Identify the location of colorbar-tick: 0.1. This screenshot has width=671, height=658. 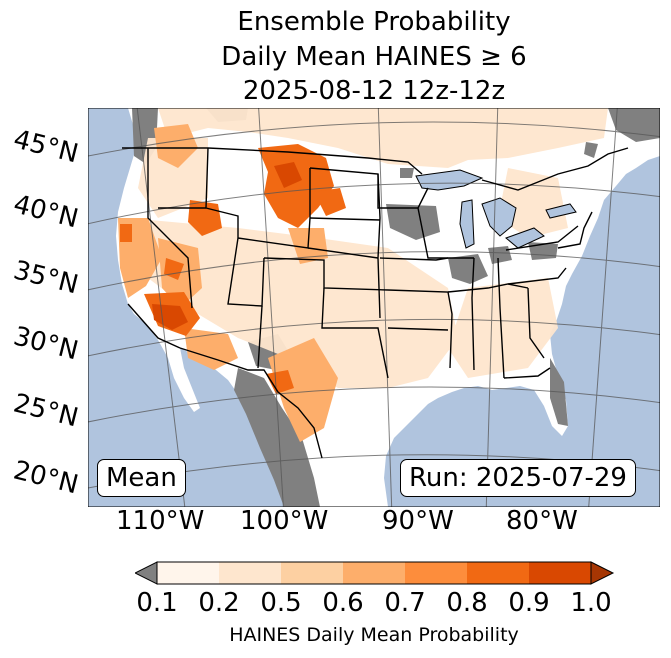
(157, 603).